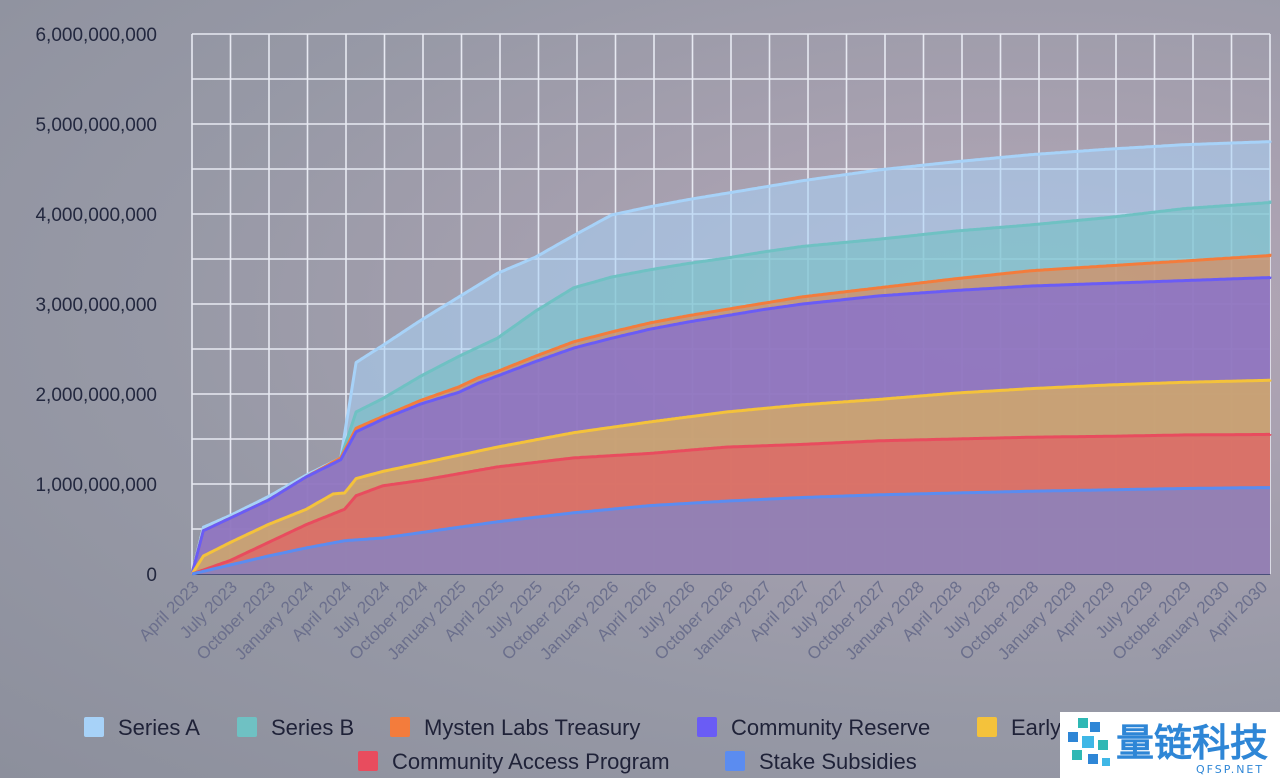 The image size is (1280, 778). I want to click on y-tick-label: 3,000,000,000, so click(96, 305).